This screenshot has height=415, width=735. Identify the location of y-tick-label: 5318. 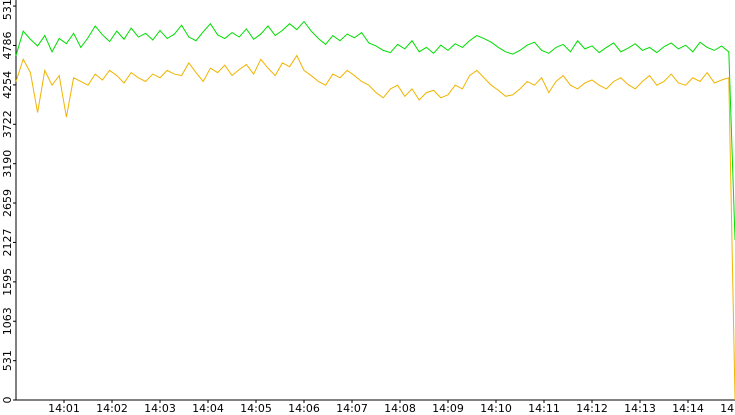
(7, 10).